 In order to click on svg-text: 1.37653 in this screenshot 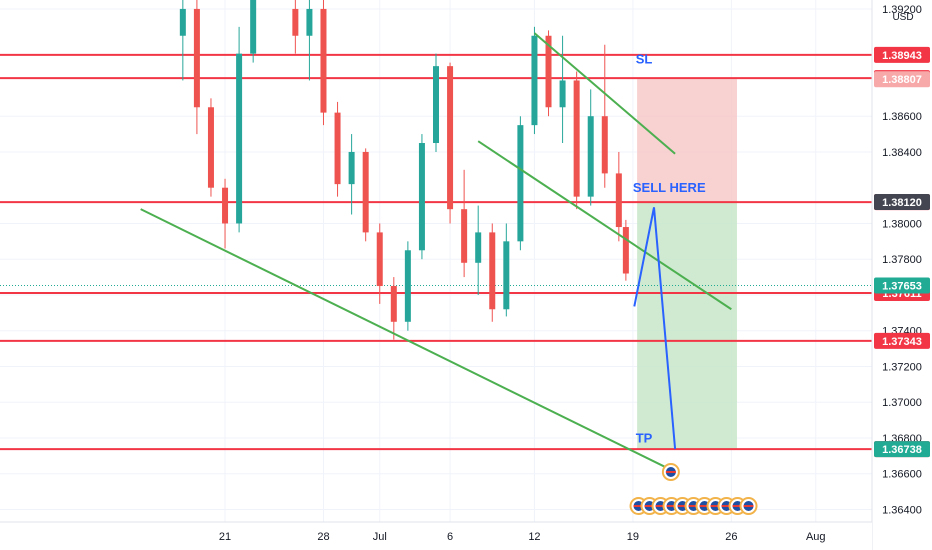, I will do `click(902, 286)`.